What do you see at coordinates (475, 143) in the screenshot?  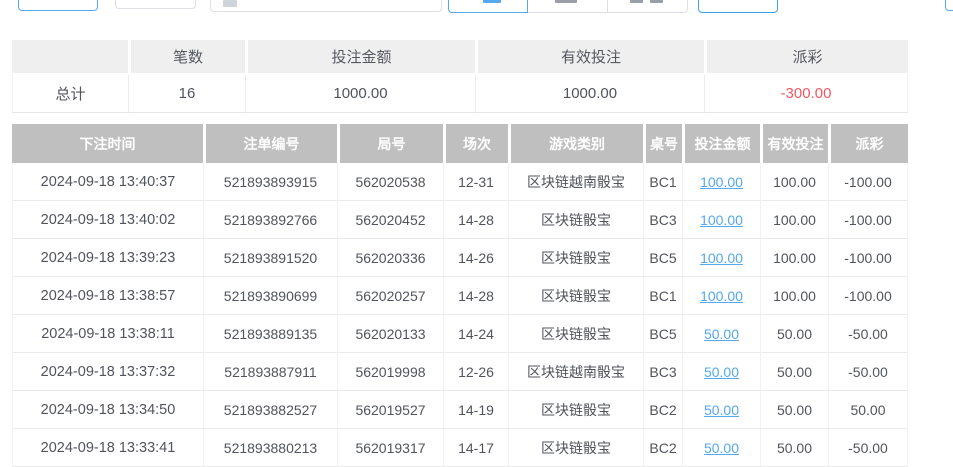 I see `header-session: 场次` at bounding box center [475, 143].